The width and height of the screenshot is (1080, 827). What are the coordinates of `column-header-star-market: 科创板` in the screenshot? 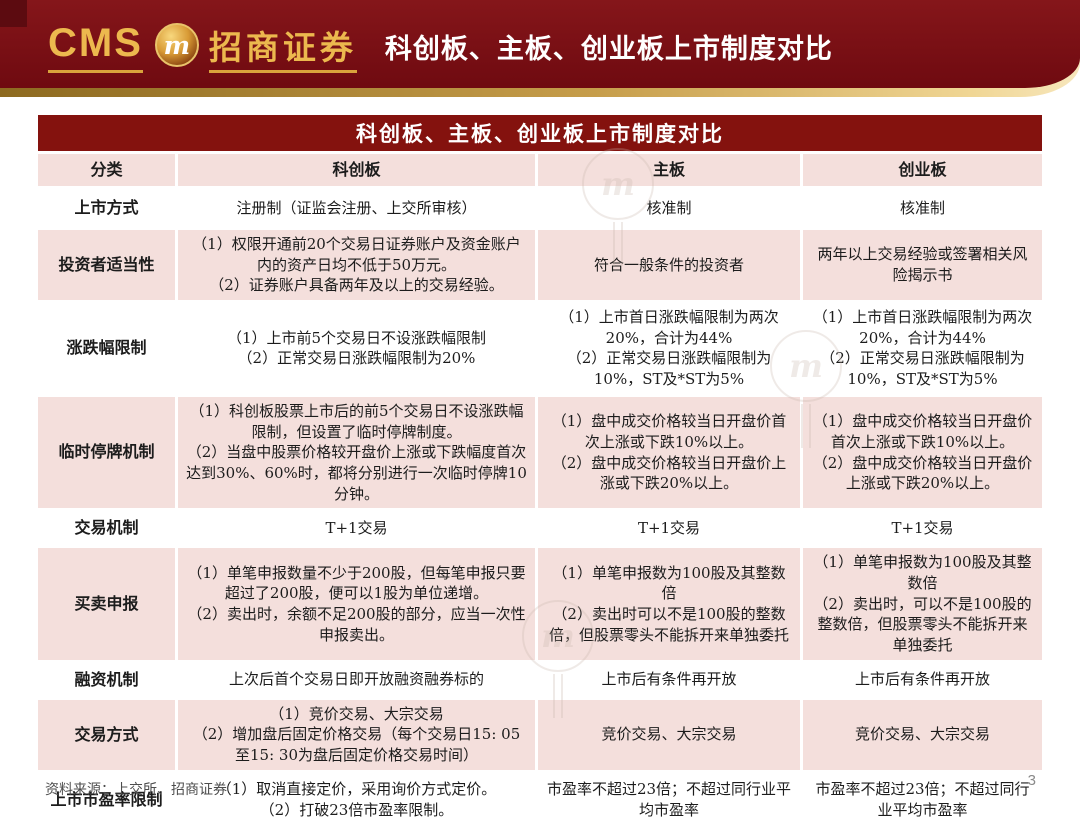 It's located at (356, 170).